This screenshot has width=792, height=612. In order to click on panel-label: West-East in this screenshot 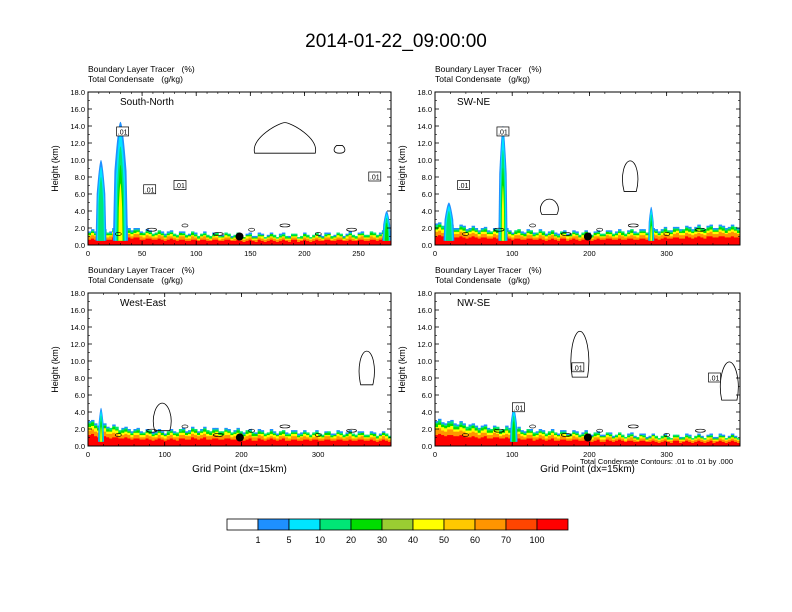, I will do `click(143, 303)`.